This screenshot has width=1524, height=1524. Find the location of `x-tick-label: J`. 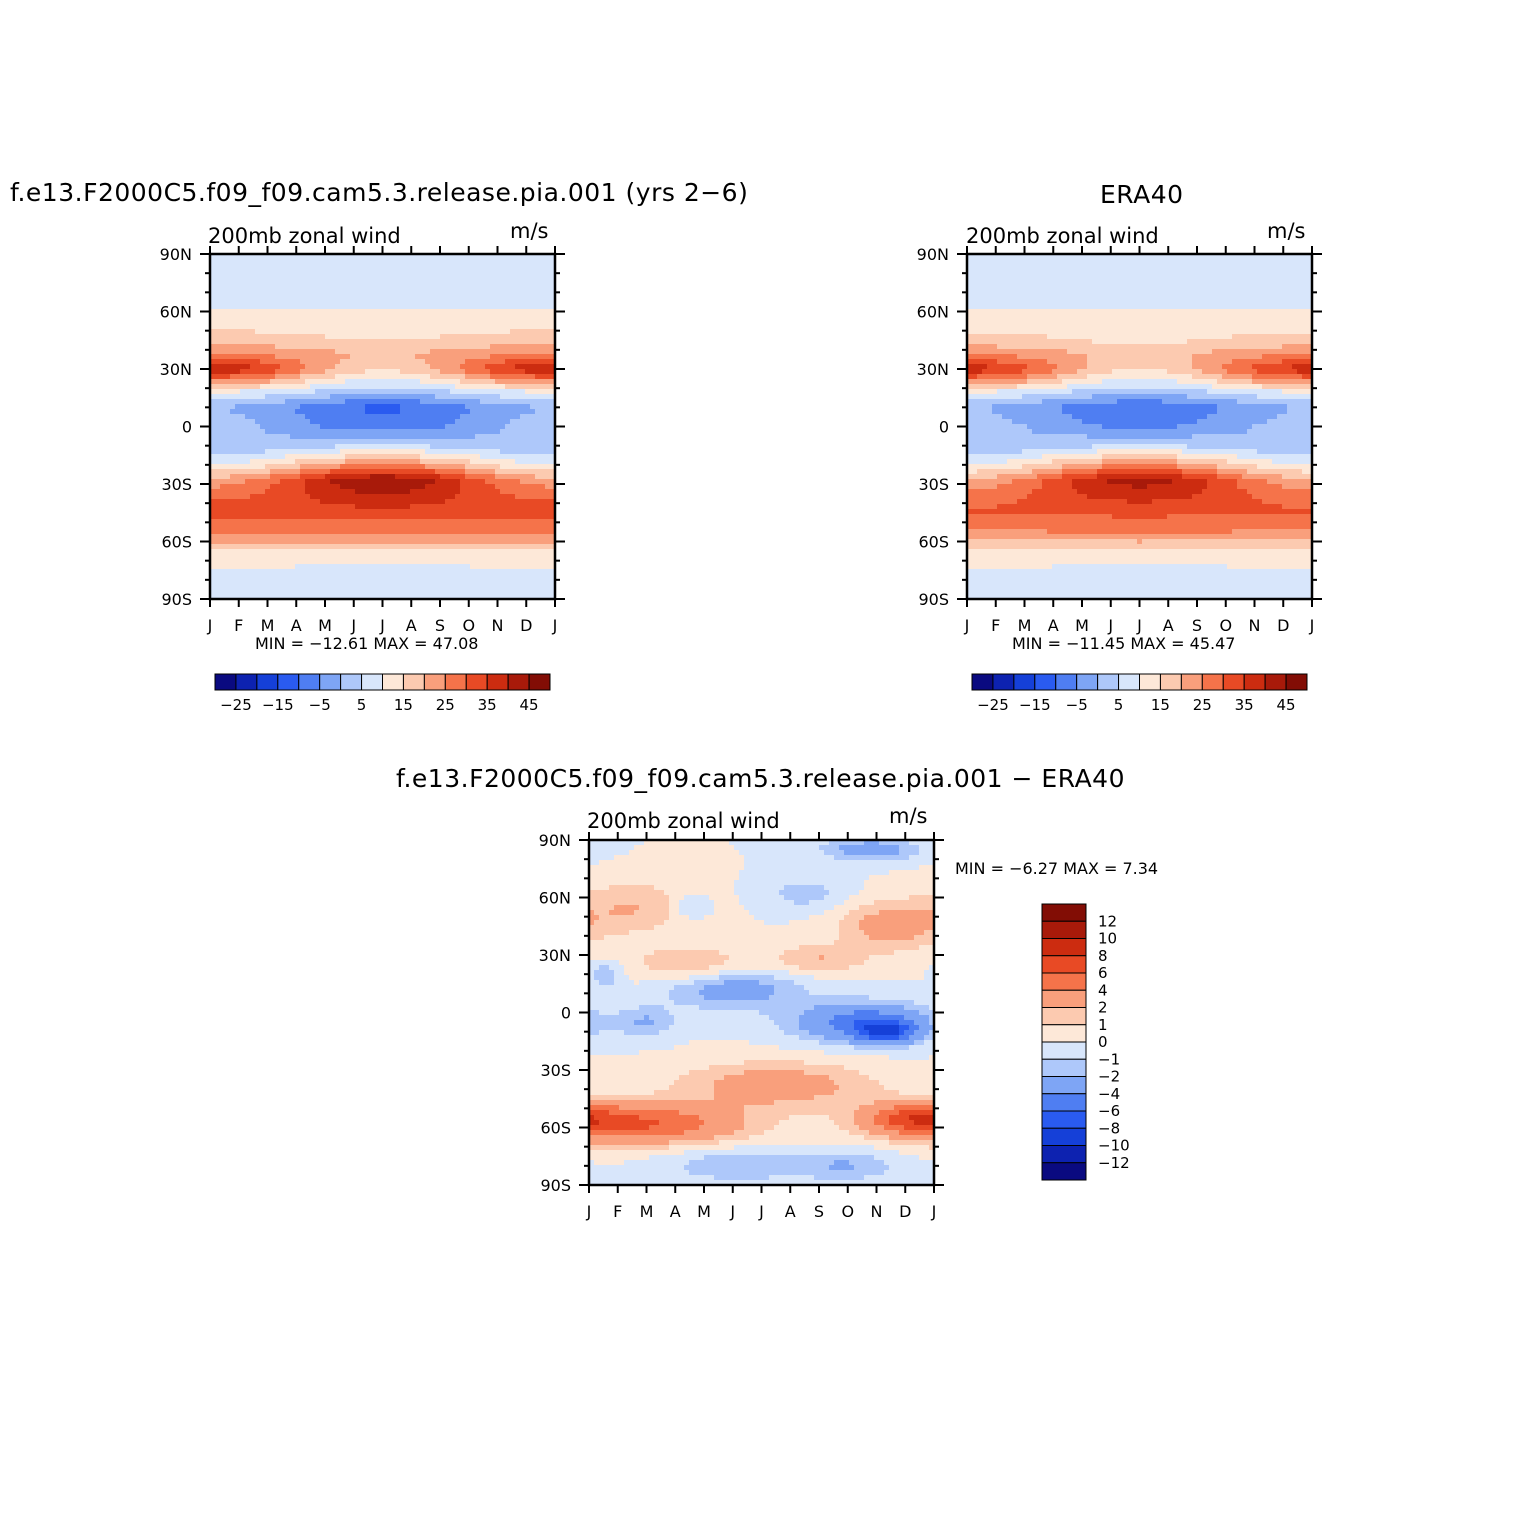

x-tick-label: J is located at coordinates (555, 625).